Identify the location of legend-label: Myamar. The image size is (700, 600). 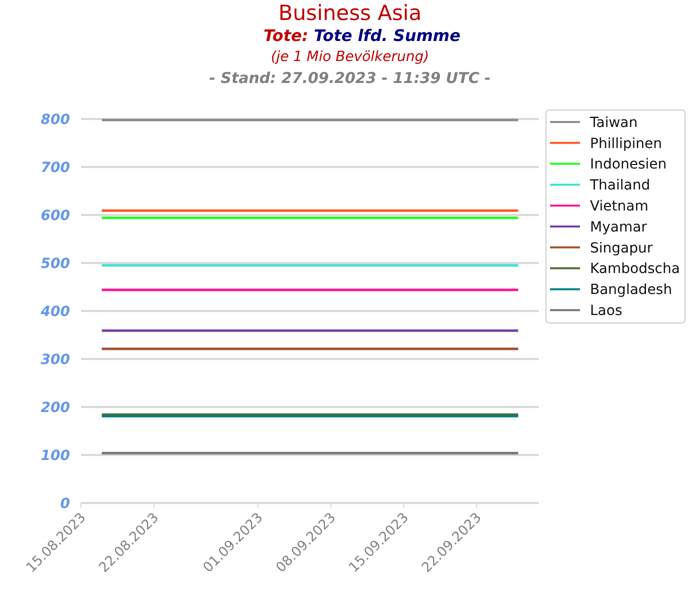
(619, 227).